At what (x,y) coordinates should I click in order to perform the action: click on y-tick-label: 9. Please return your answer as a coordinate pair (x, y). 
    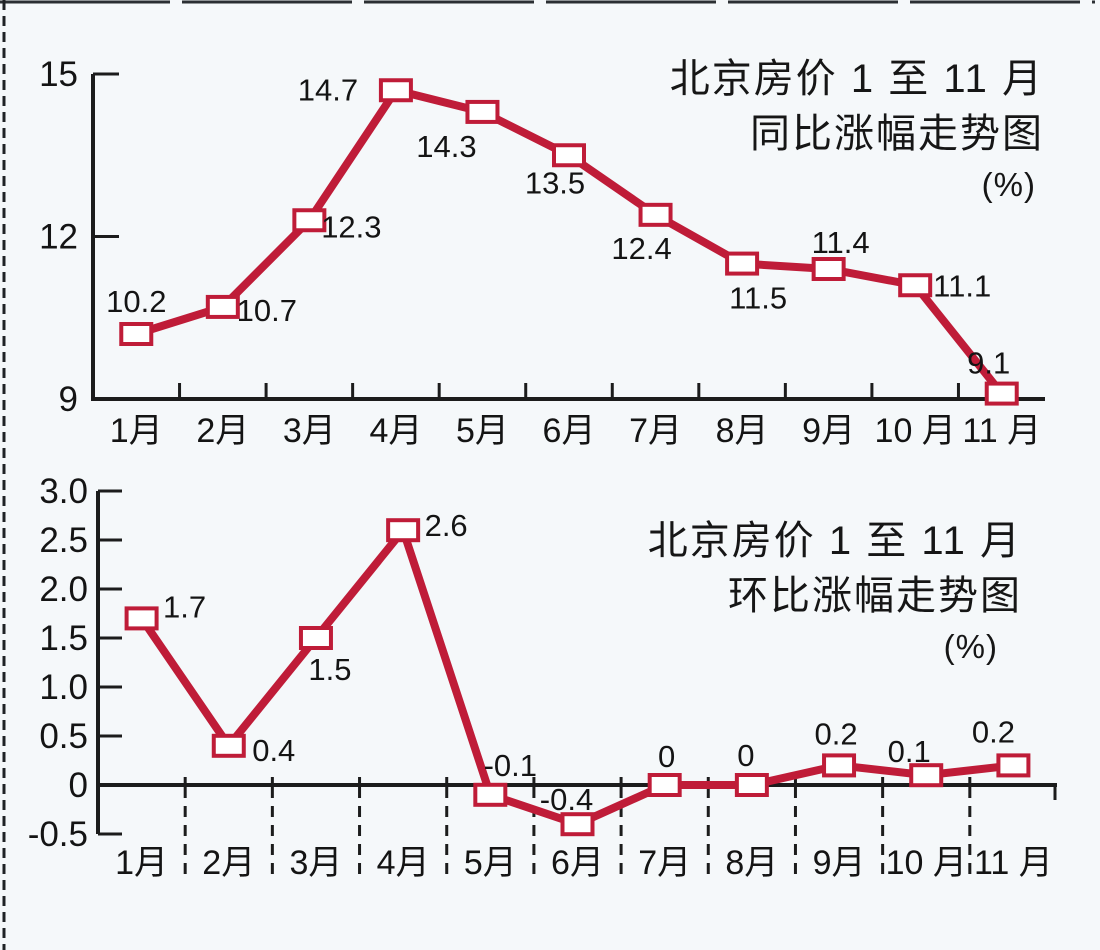
    Looking at the image, I should click on (68, 399).